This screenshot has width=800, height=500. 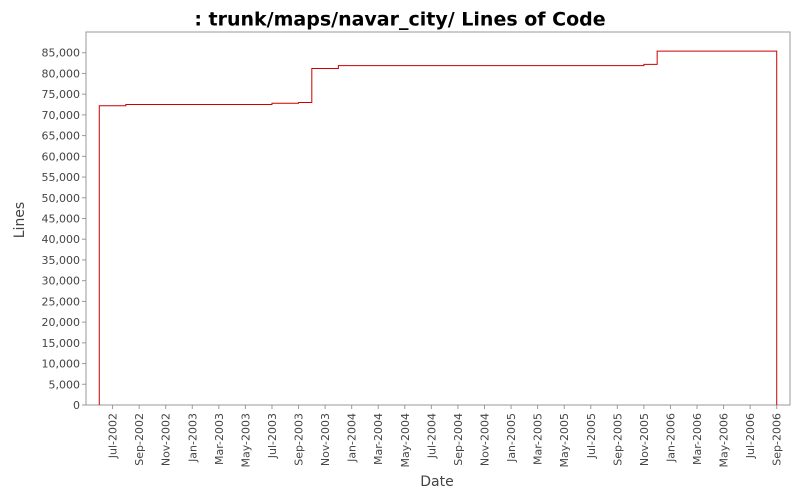 I want to click on y-tick-label: 85,000, so click(x=61, y=53).